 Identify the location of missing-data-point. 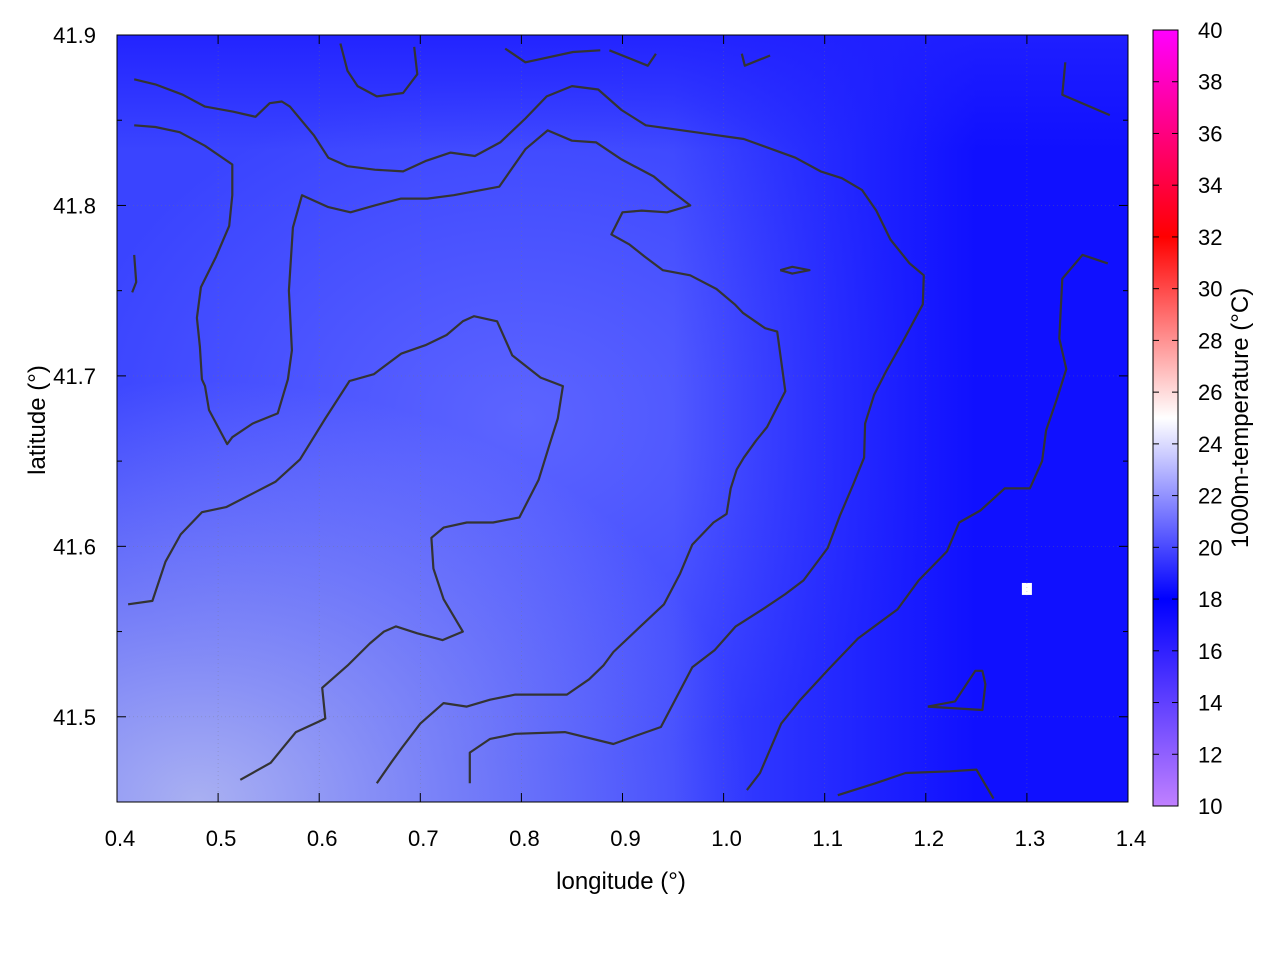
(1026, 588).